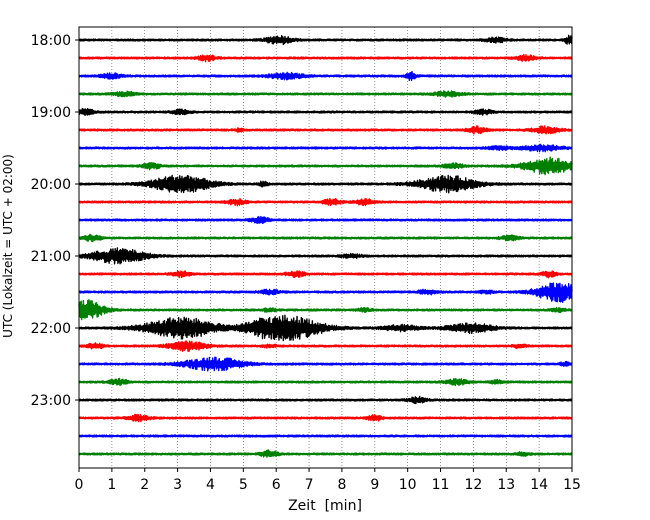  I want to click on x-tick-label-9: 9, so click(374, 485).